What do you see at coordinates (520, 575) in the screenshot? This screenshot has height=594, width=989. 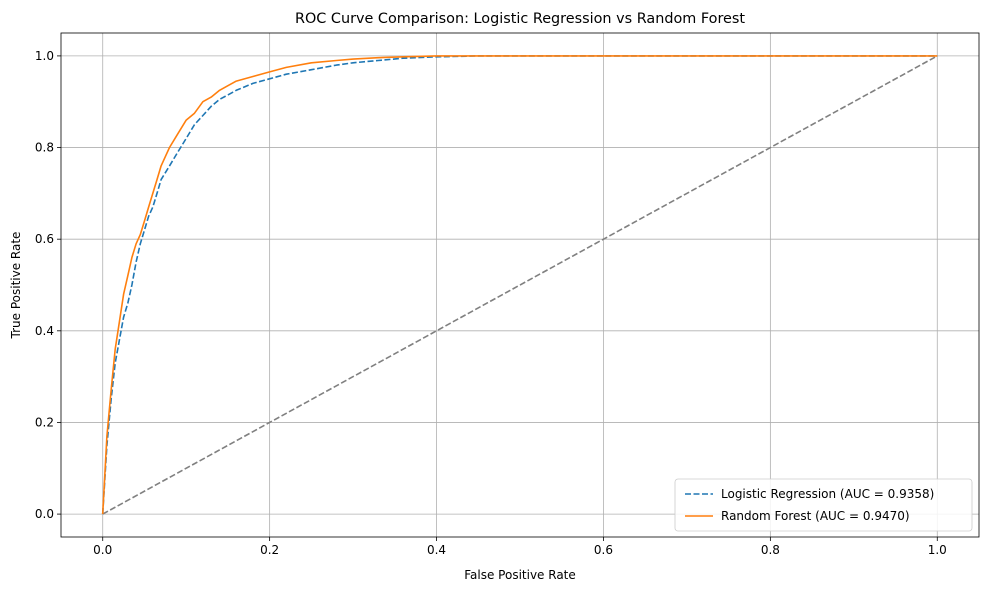 I see `x-axis-label: False Positive Rate` at bounding box center [520, 575].